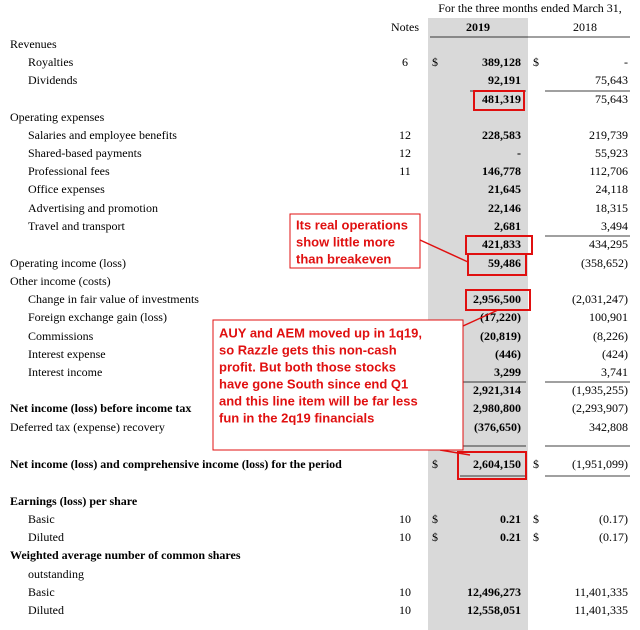 Image resolution: width=640 pixels, height=630 pixels. Describe the element at coordinates (585, 27) in the screenshot. I see `year-heading: 2018` at that location.